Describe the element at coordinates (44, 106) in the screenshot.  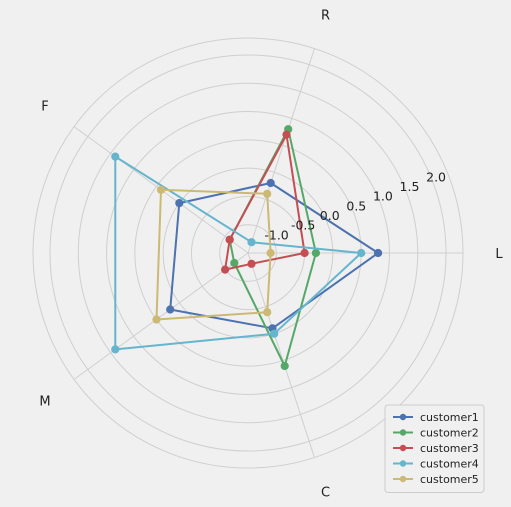
I see `axis-label-F: F` at that location.